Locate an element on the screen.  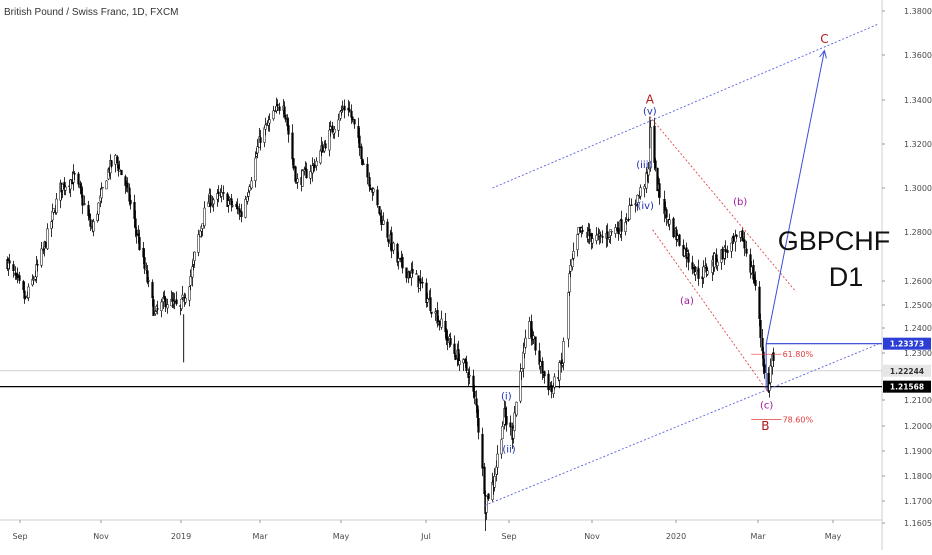
y-tick-label: 1.19000 is located at coordinates (918, 451).